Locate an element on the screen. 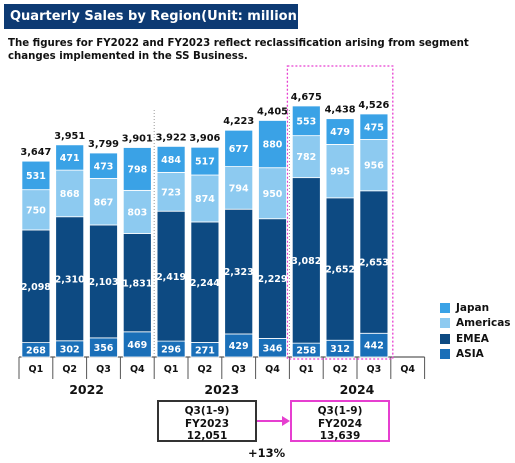 The width and height of the screenshot is (515, 463). data-label: 473 is located at coordinates (104, 166).